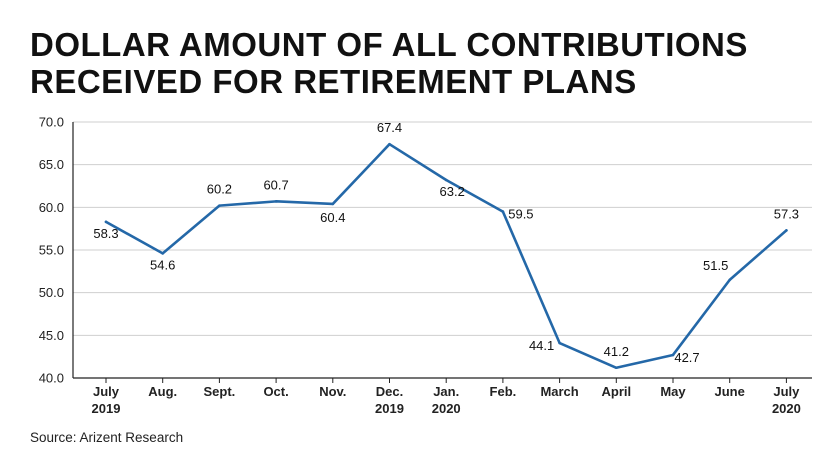 This screenshot has height=471, width=840. I want to click on x-tick-label: Aug., so click(162, 391).